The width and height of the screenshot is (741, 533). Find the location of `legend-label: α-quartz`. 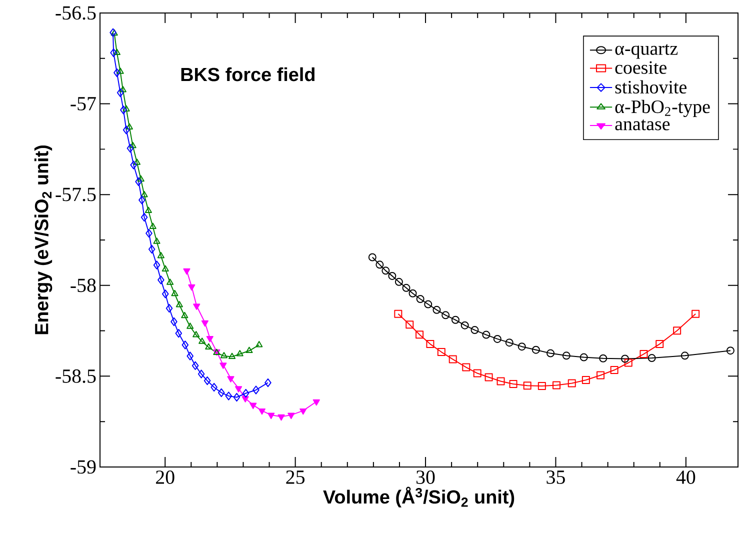

legend-label: α-quartz is located at coordinates (646, 51).